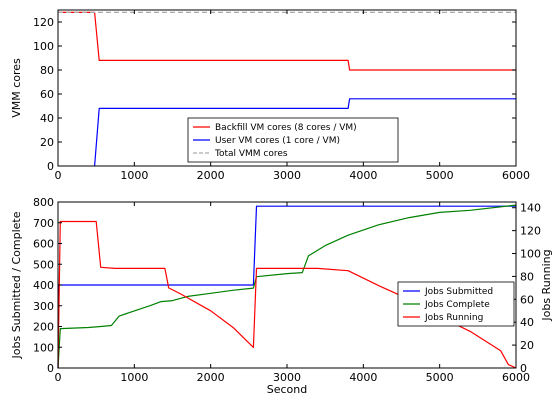  What do you see at coordinates (16, 88) in the screenshot?
I see `y-axis-title: VMM cores` at bounding box center [16, 88].